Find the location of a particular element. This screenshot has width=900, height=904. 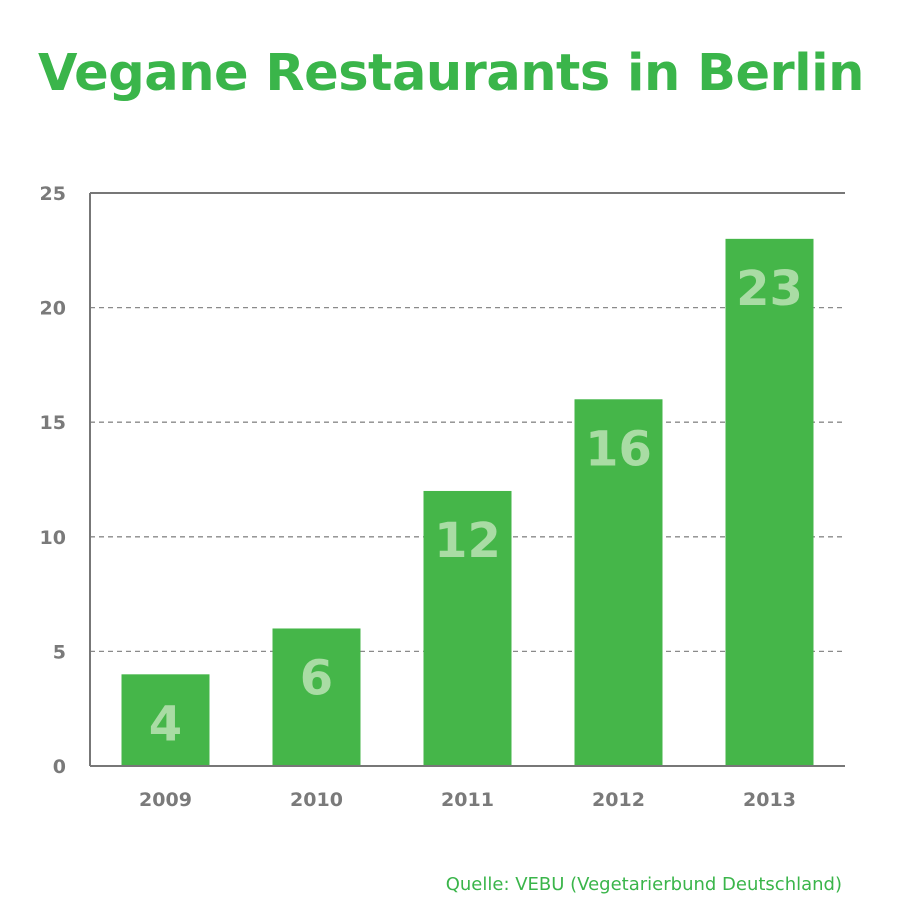

y-tick-label: 5 is located at coordinates (59, 652).